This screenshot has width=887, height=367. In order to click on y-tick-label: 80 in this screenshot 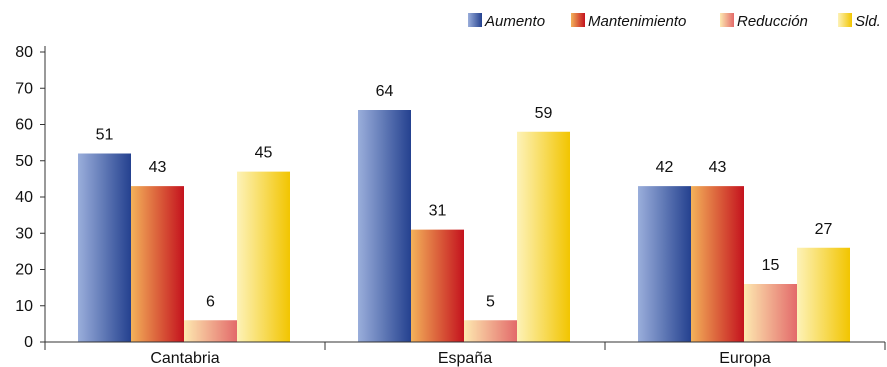, I will do `click(24, 52)`.